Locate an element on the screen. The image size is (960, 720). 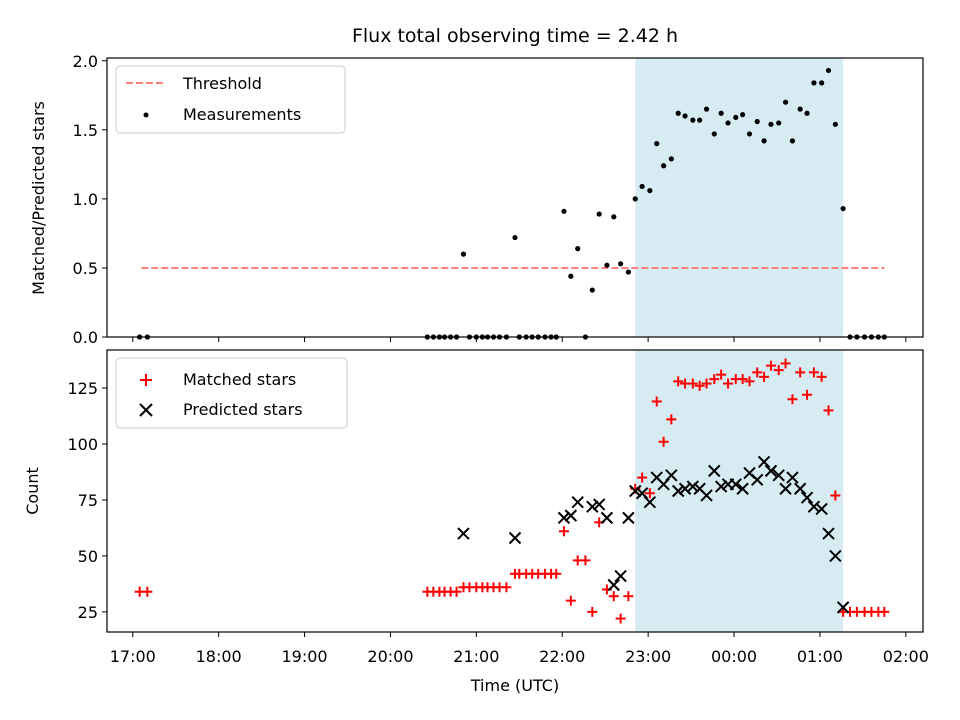
xtick-label: 23:00 is located at coordinates (648, 656).